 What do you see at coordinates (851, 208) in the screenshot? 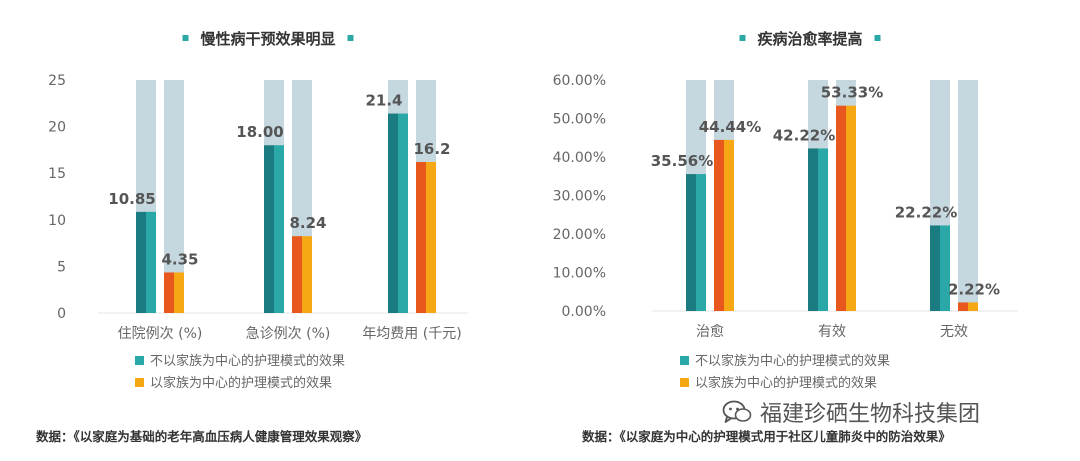
I see `chart-1-bar-1-1-shade` at bounding box center [851, 208].